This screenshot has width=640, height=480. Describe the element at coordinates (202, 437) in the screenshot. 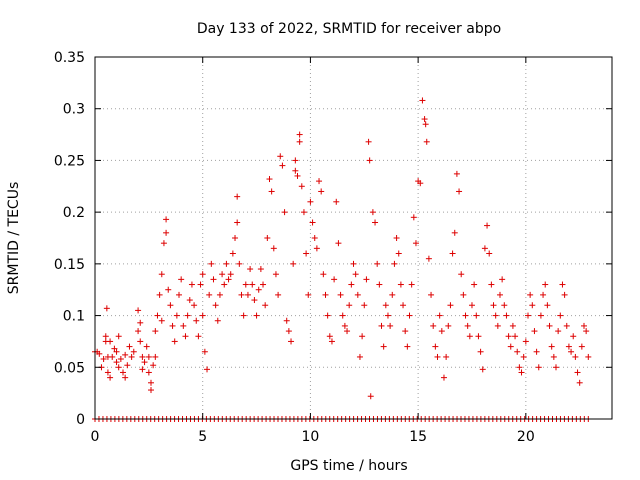

I see `x-tick-label: 5` at that location.